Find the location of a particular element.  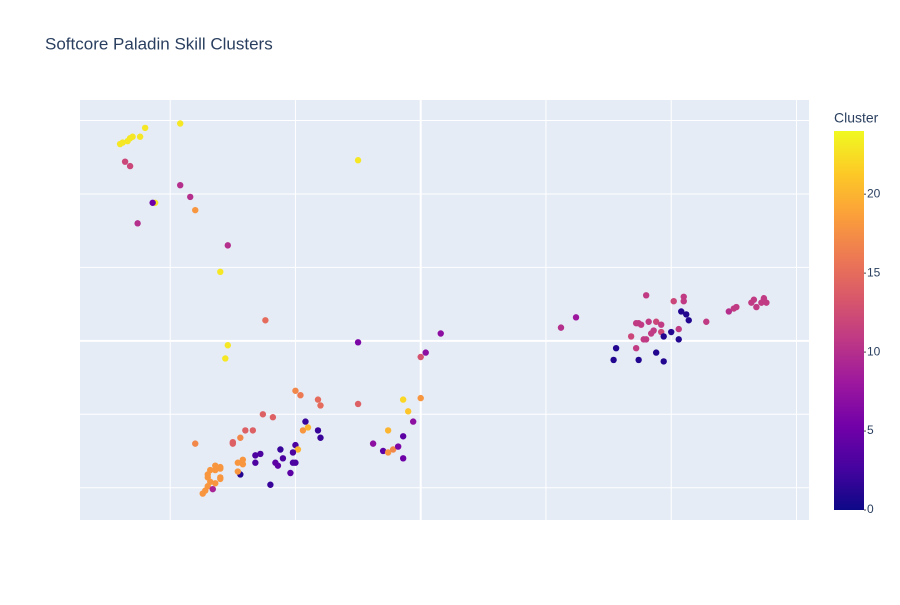

chart-title: Softcore Paladin Skill Clusters is located at coordinates (159, 43).